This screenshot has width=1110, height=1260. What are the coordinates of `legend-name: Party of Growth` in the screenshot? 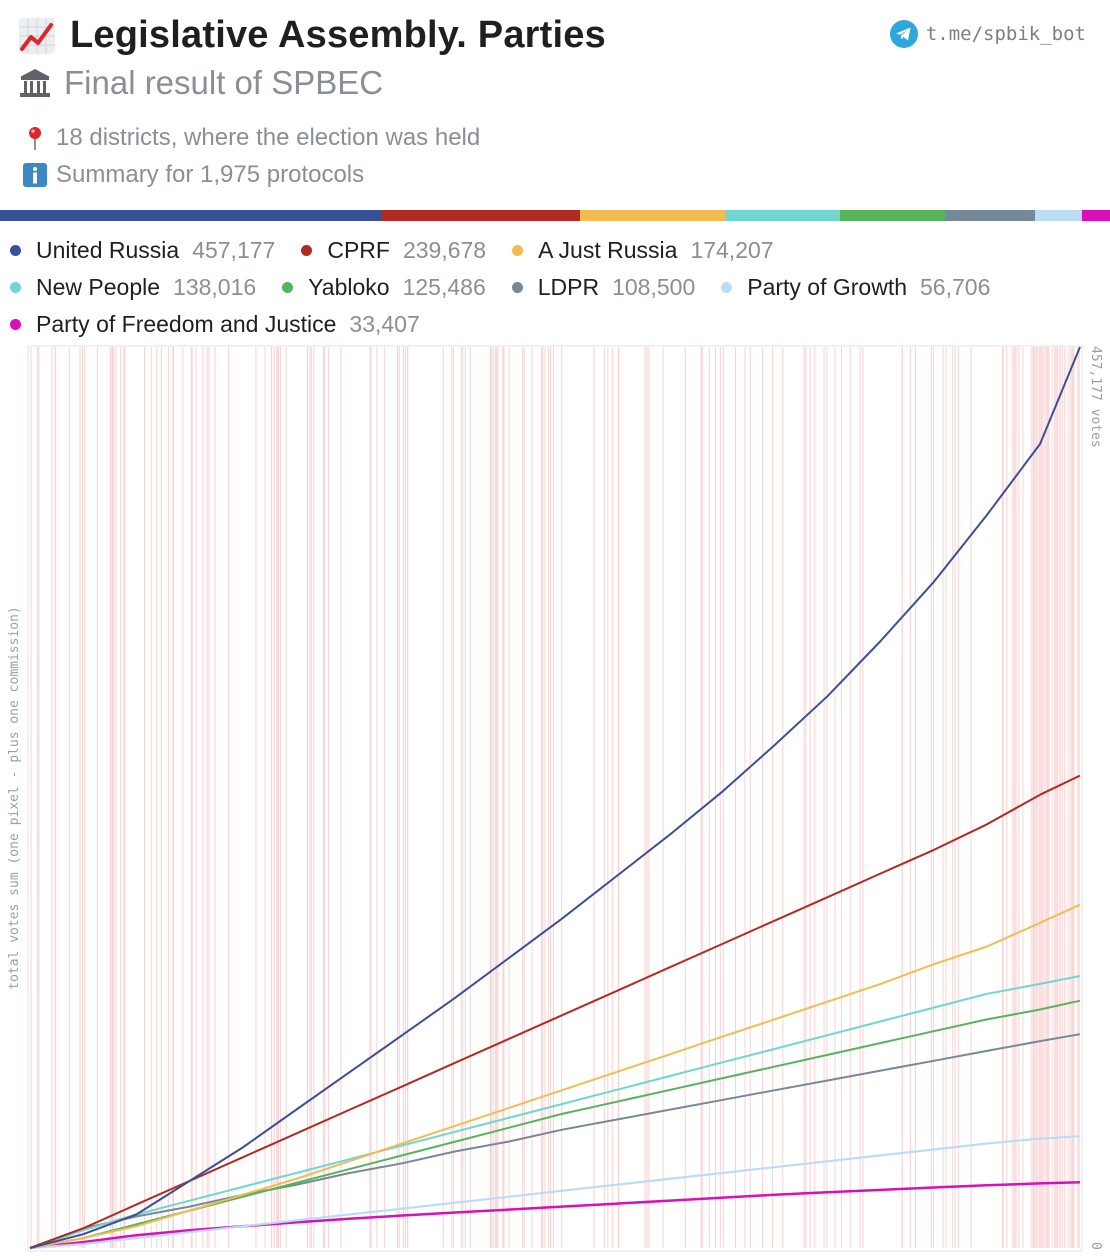 It's located at (827, 287).